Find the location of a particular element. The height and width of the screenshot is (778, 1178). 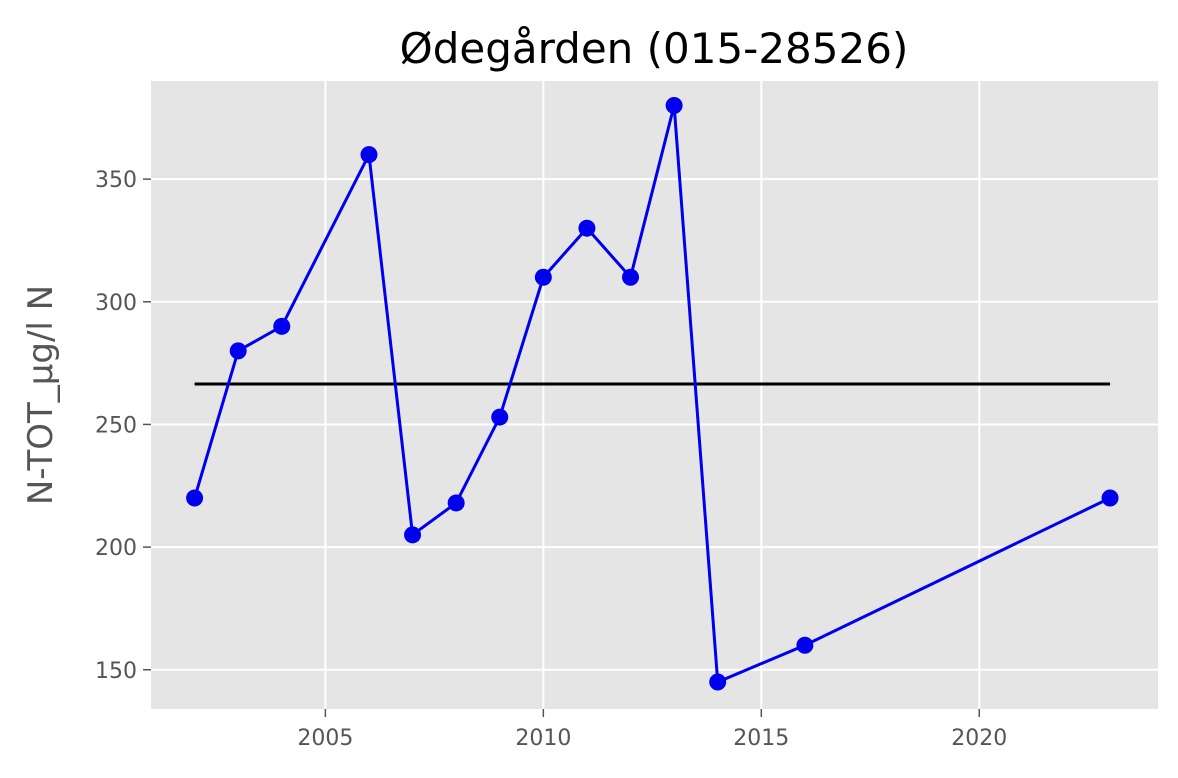

x-tick-label: 2010 is located at coordinates (543, 738).